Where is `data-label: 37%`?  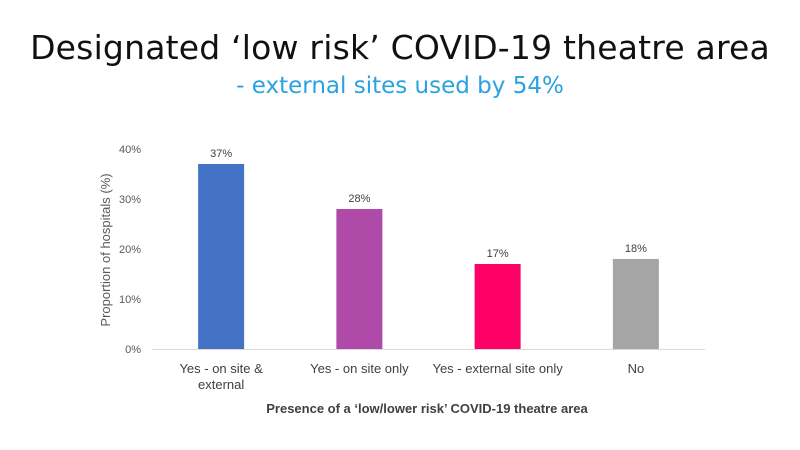
data-label: 37% is located at coordinates (221, 154).